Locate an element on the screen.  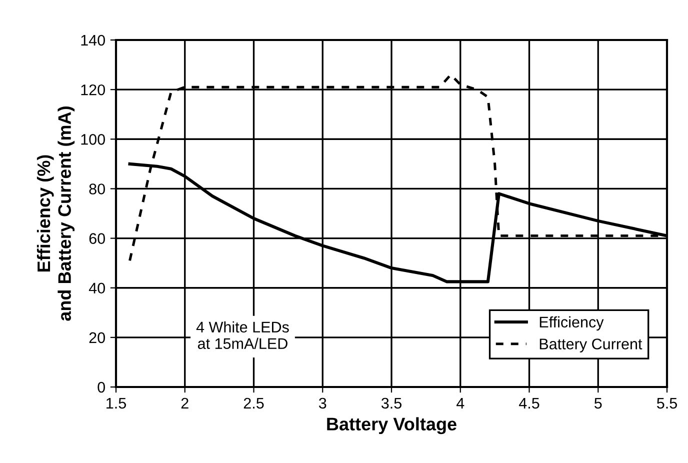
y-tick-label: 20 is located at coordinates (97, 338).